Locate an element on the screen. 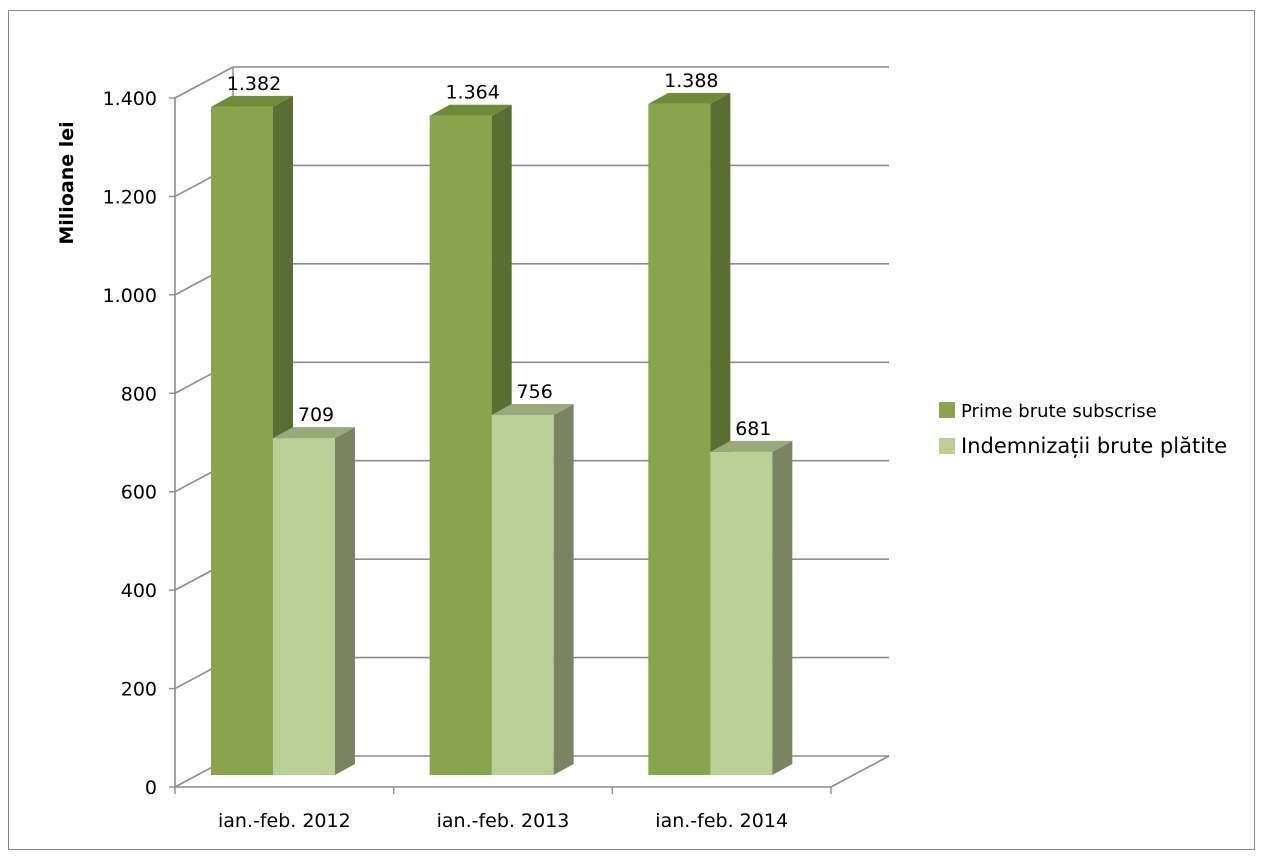  data-label: 709 is located at coordinates (316, 415).